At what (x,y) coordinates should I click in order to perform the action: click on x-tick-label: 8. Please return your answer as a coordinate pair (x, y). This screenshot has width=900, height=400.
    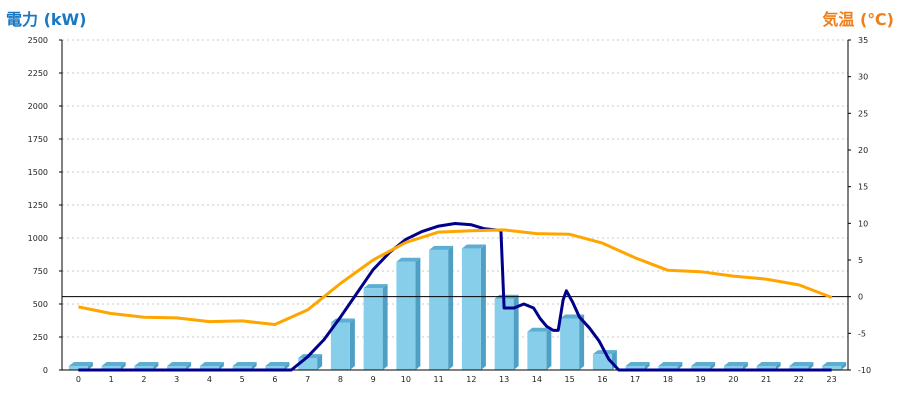
    Looking at the image, I should click on (340, 379).